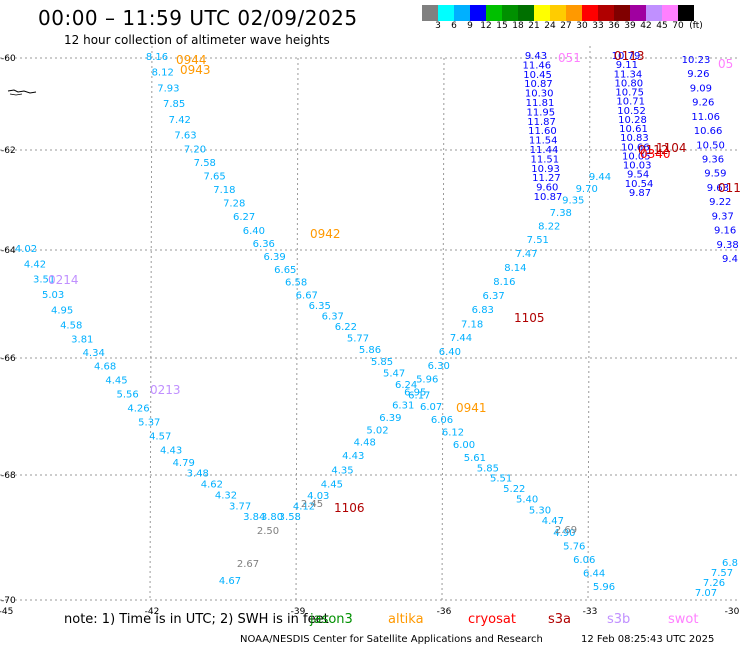 The height and width of the screenshot is (650, 740). What do you see at coordinates (543, 141) in the screenshot?
I see `wave-height-value: 11.54` at bounding box center [543, 141].